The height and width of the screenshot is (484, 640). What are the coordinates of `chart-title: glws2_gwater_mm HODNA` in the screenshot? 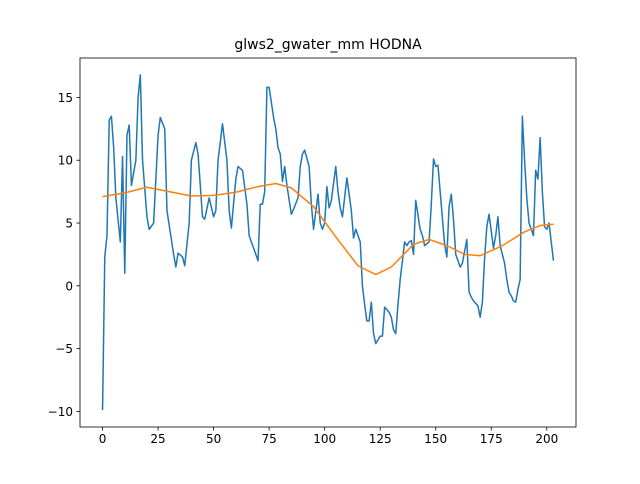 It's located at (328, 45).